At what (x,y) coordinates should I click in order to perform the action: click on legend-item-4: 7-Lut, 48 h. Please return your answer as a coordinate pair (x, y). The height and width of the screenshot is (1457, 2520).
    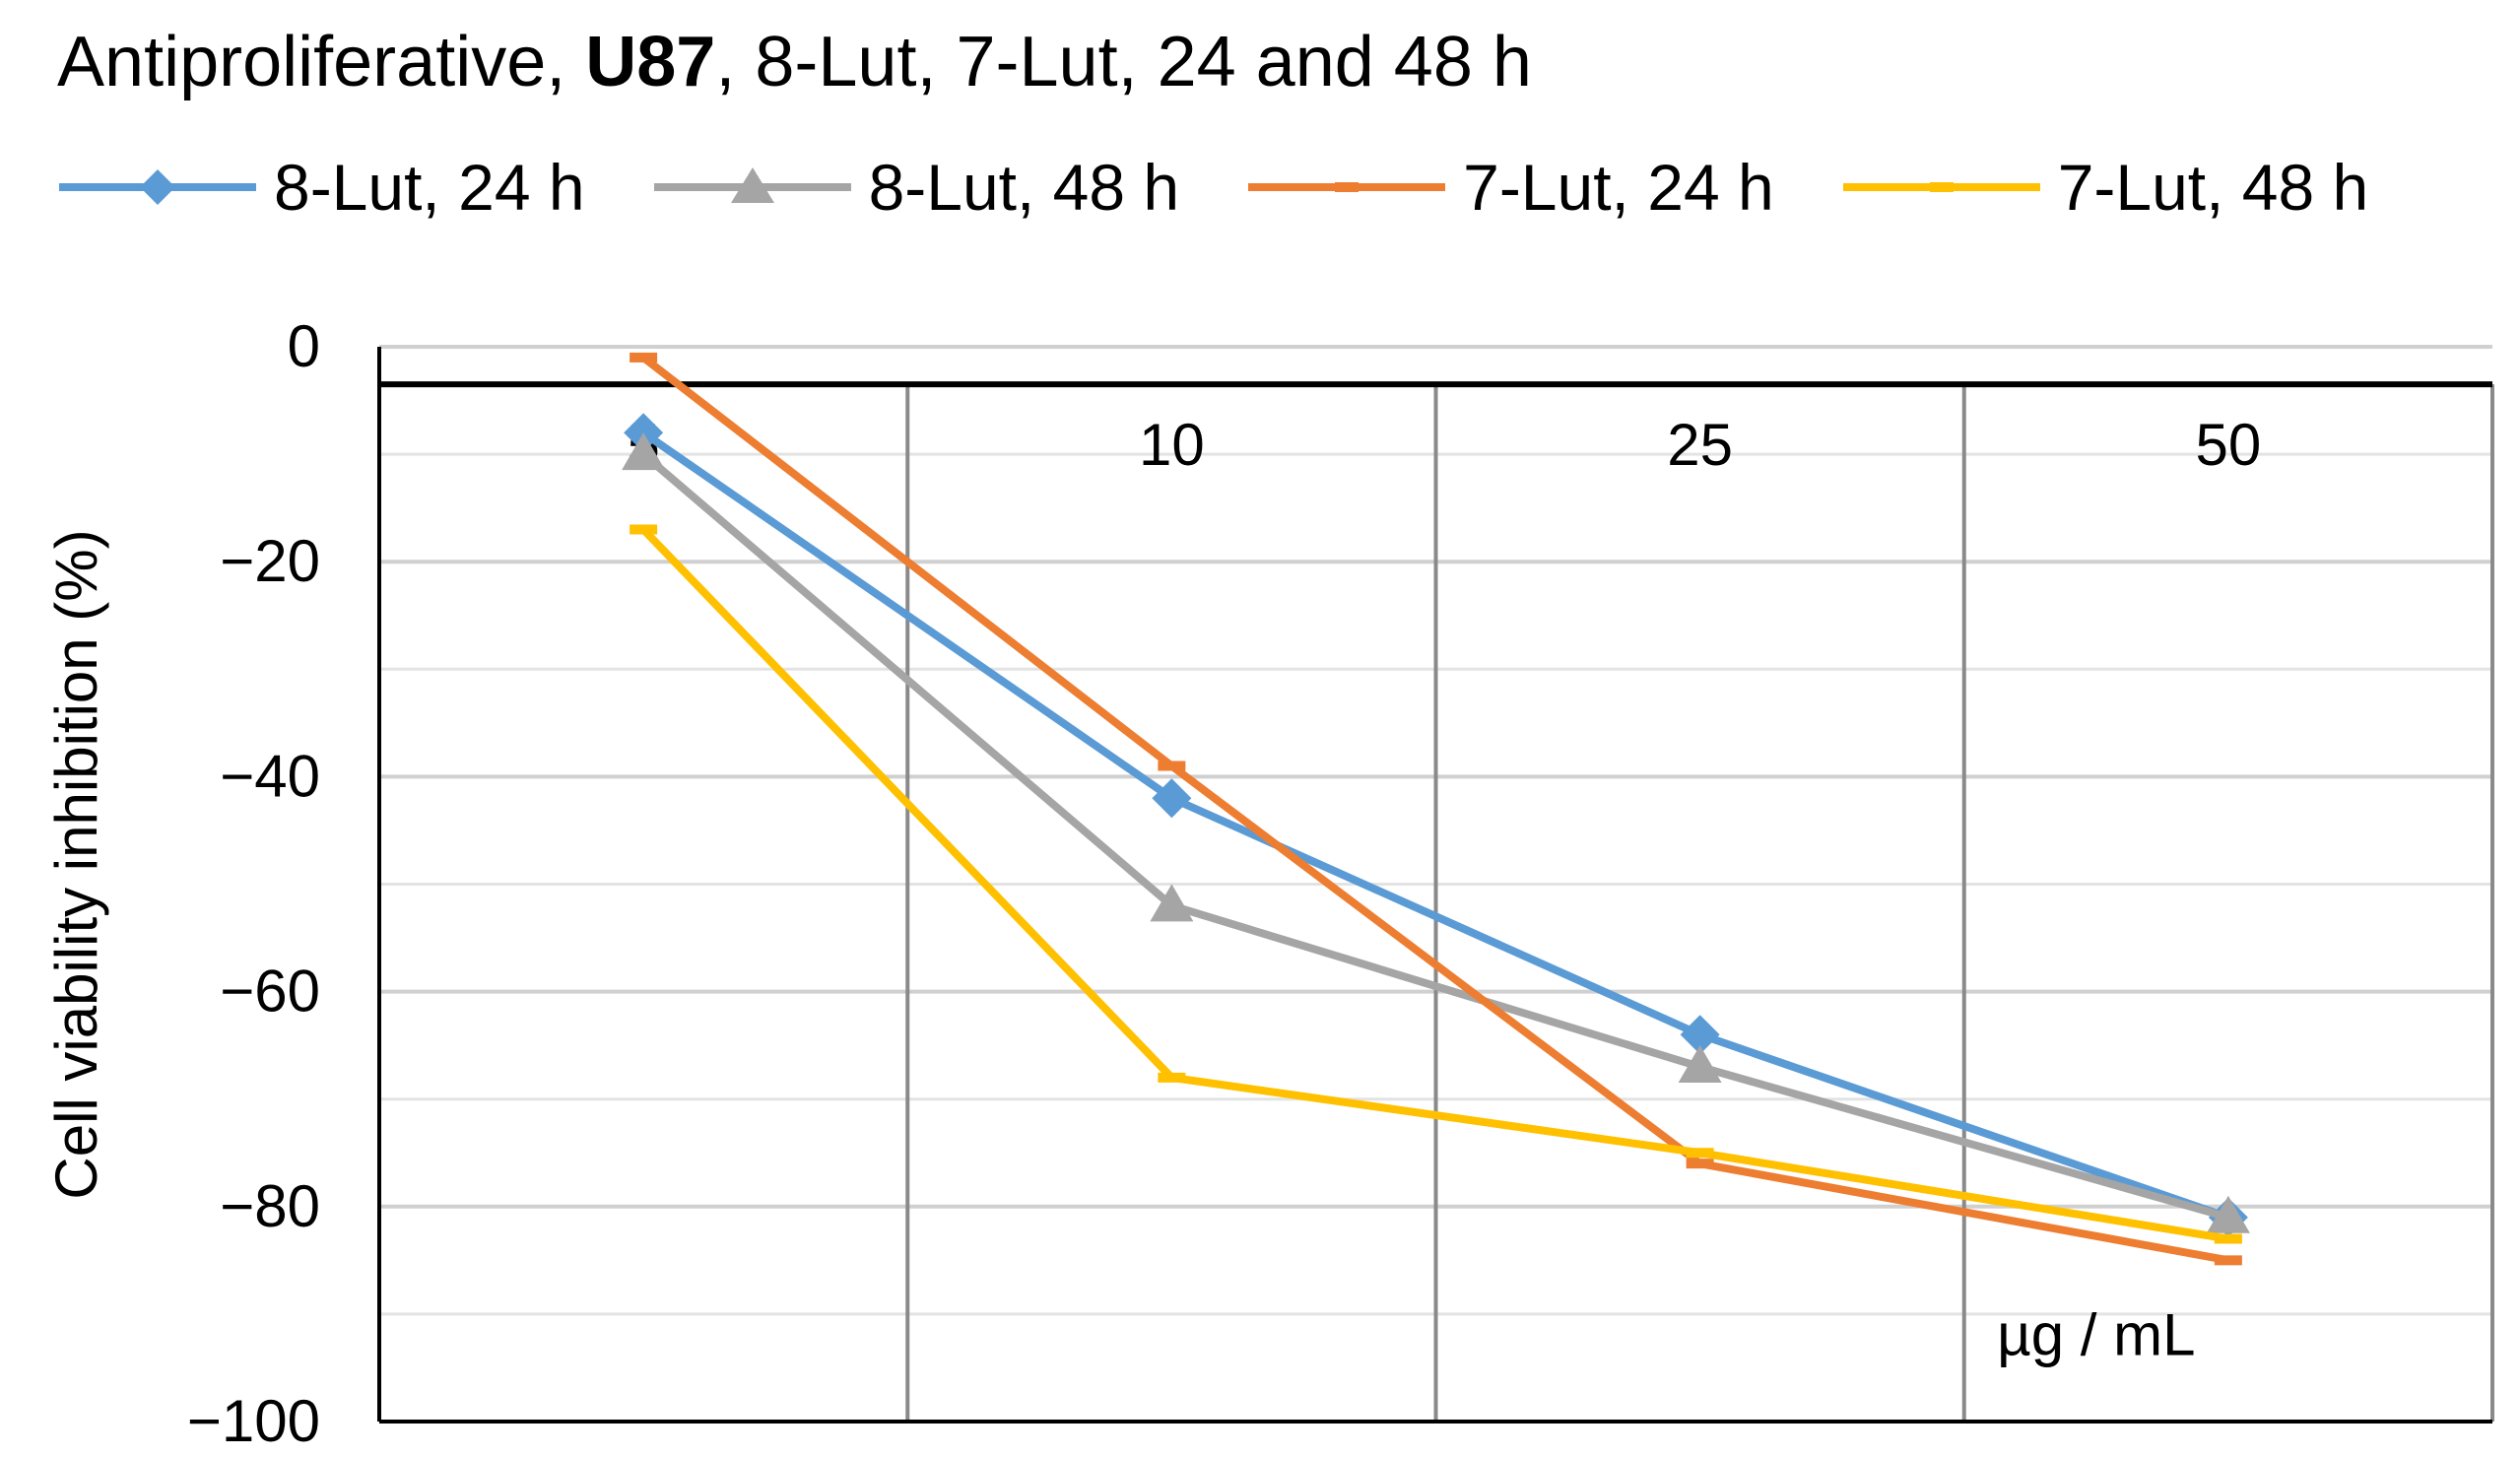
    Looking at the image, I should click on (2105, 187).